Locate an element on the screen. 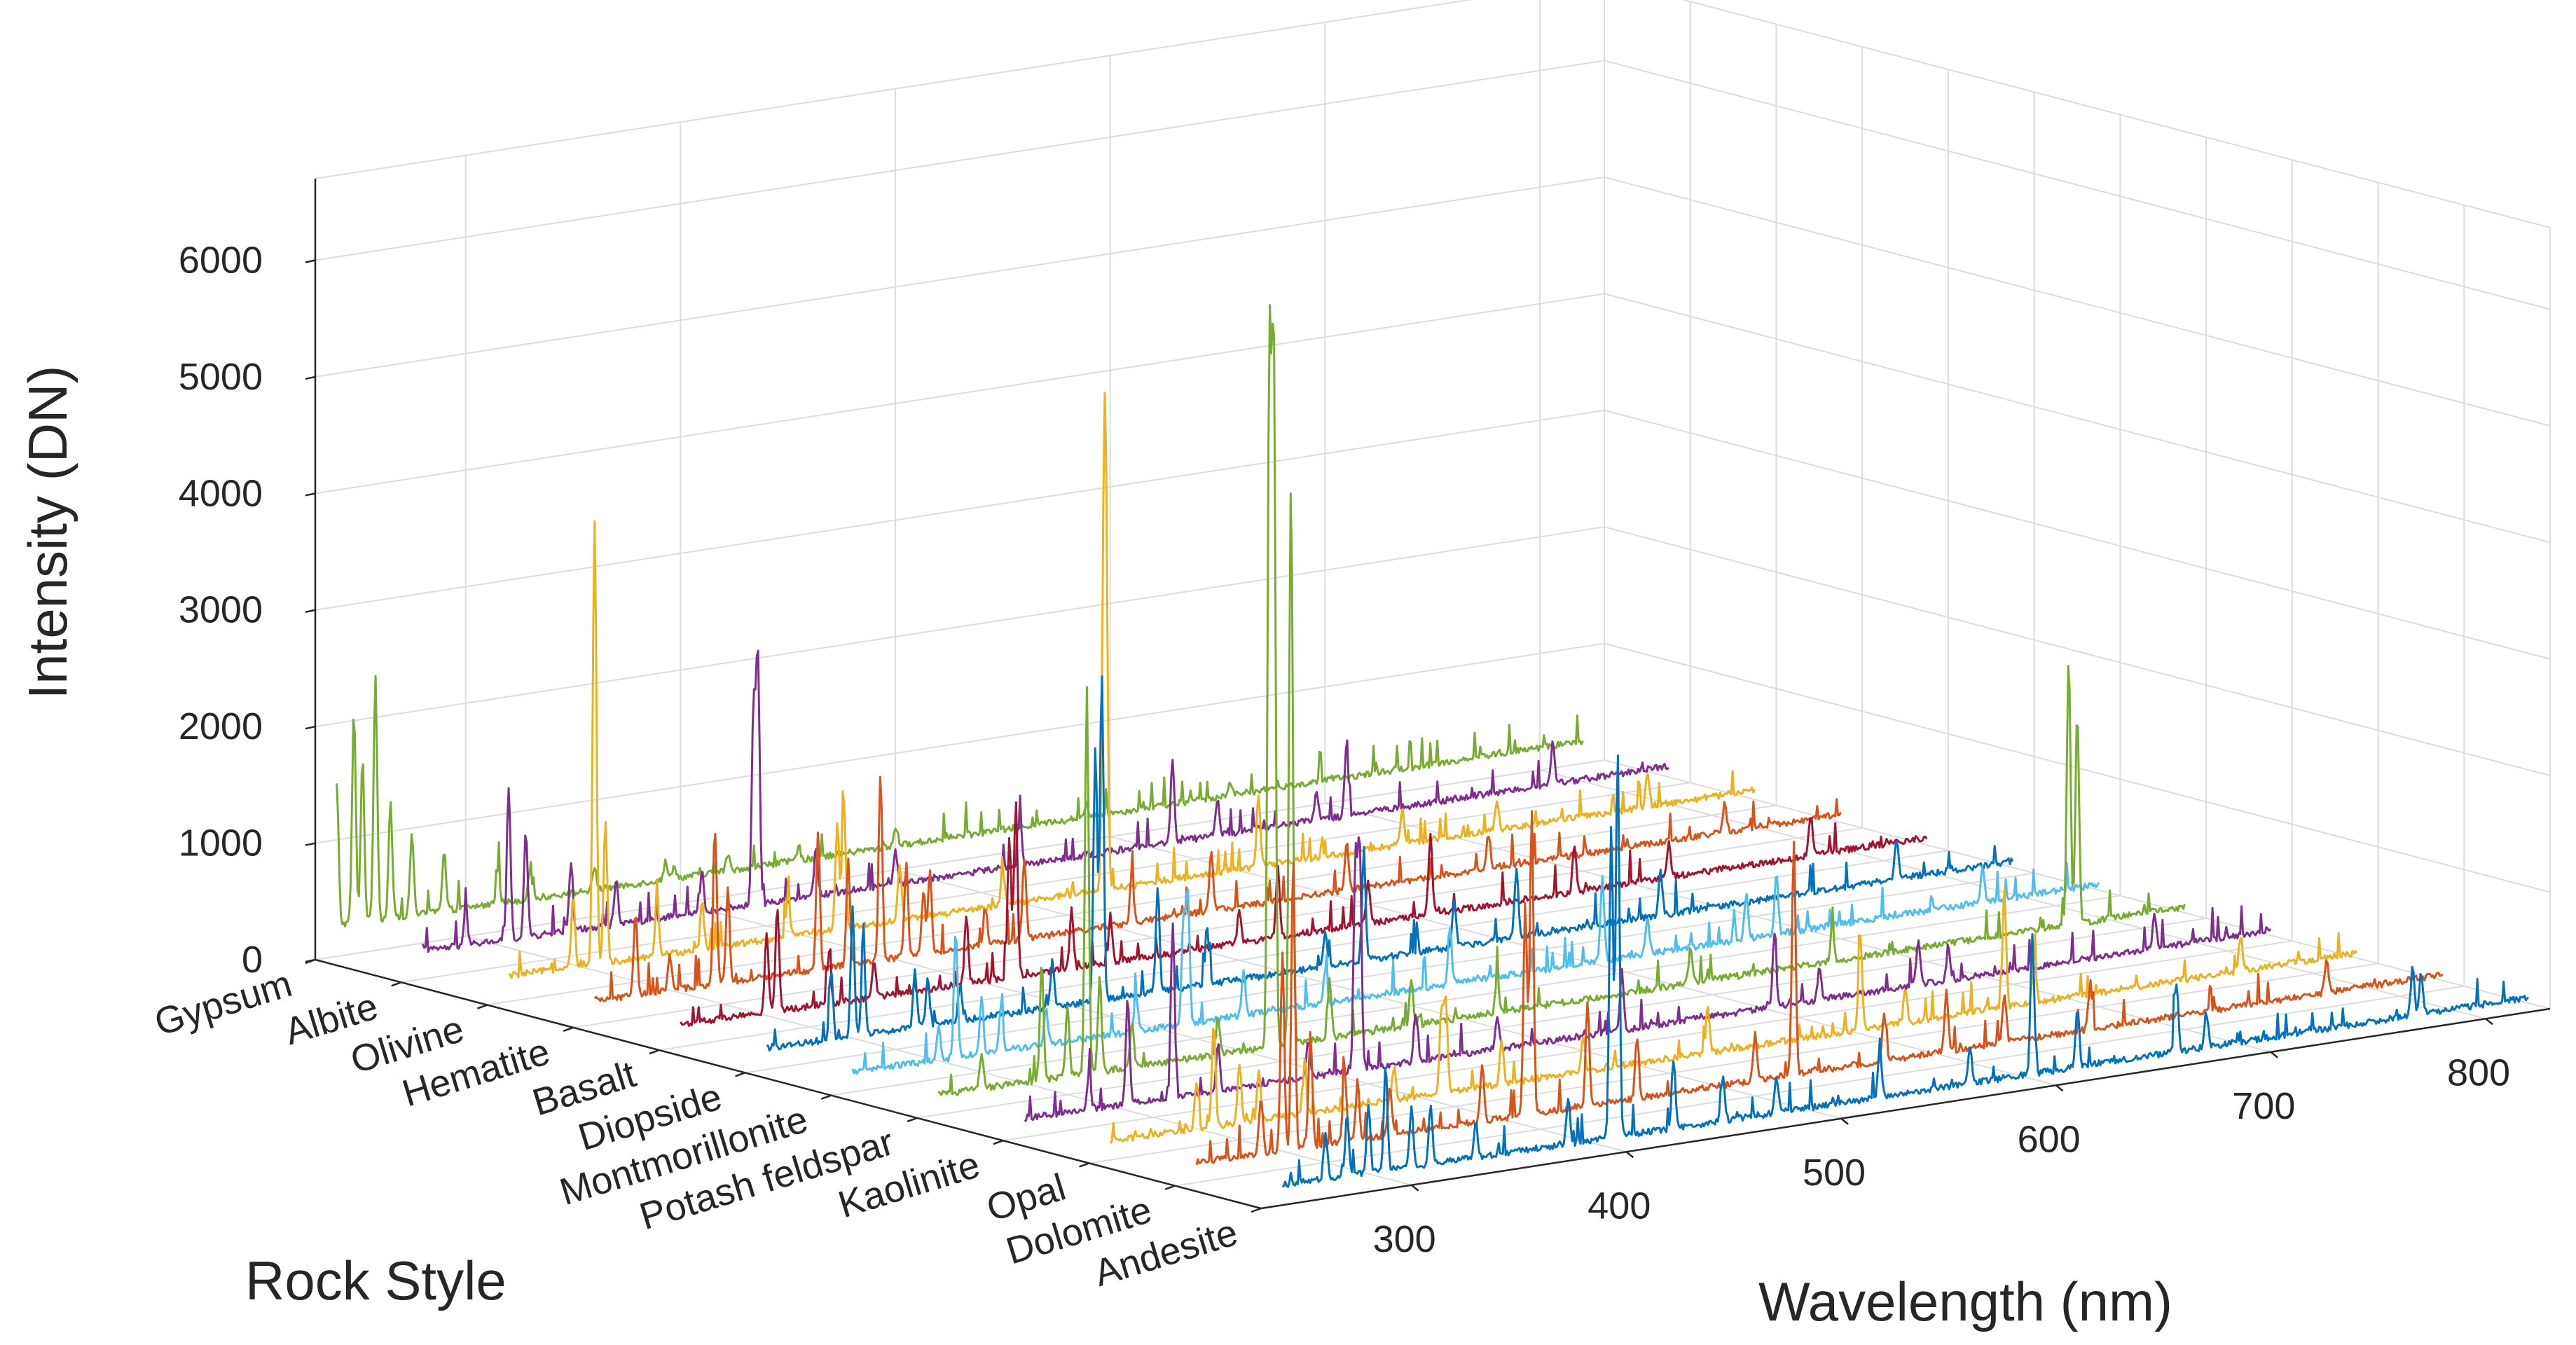  spectrum-line-montmorillonite is located at coordinates (1475, 968).